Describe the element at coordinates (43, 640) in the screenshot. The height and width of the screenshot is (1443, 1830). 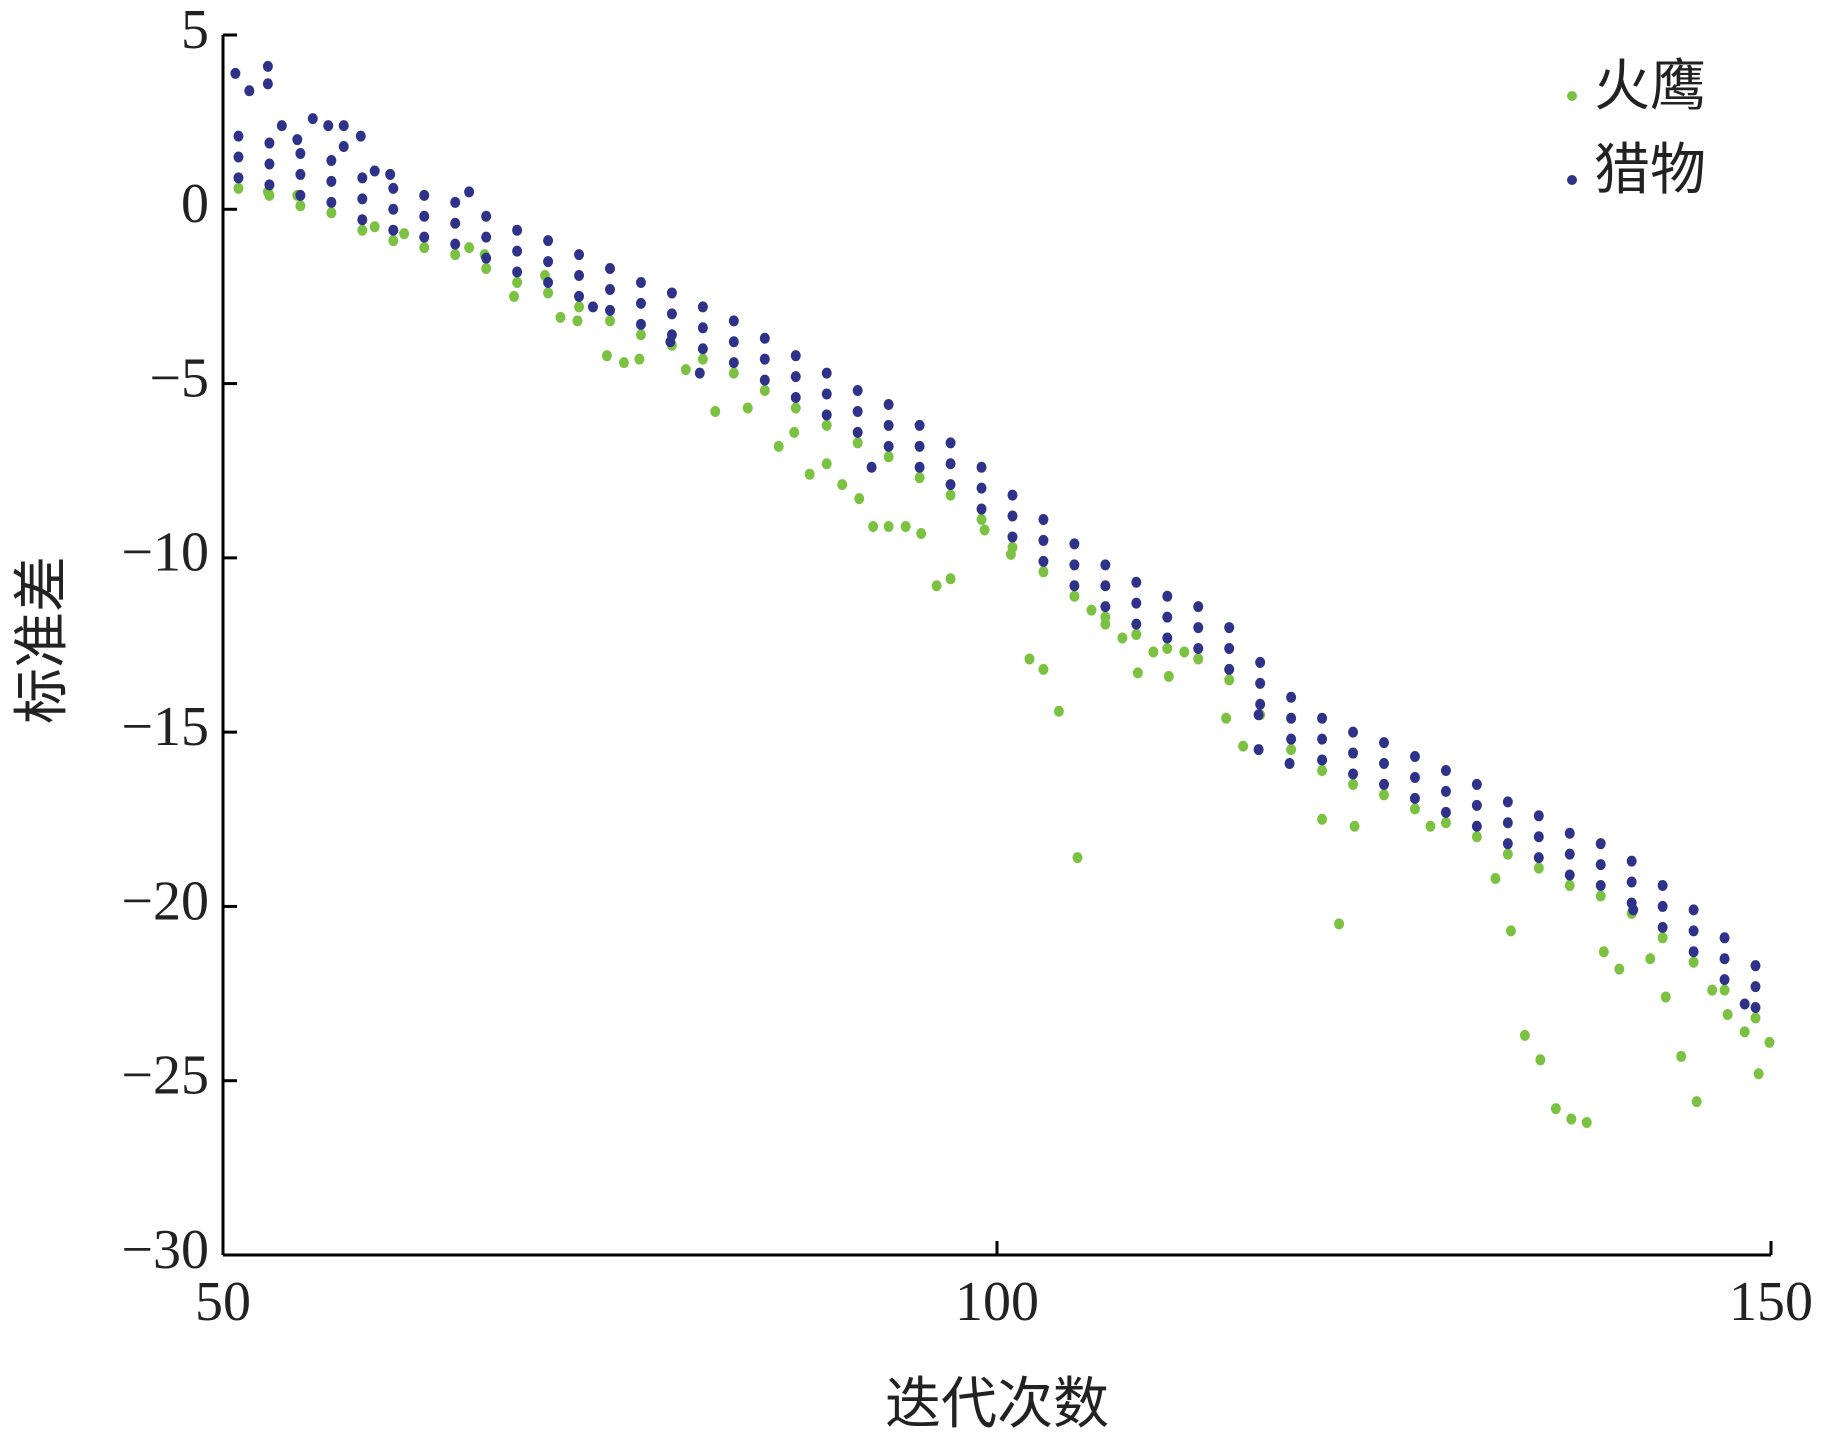
I see `y-axis-title: 标准差` at that location.